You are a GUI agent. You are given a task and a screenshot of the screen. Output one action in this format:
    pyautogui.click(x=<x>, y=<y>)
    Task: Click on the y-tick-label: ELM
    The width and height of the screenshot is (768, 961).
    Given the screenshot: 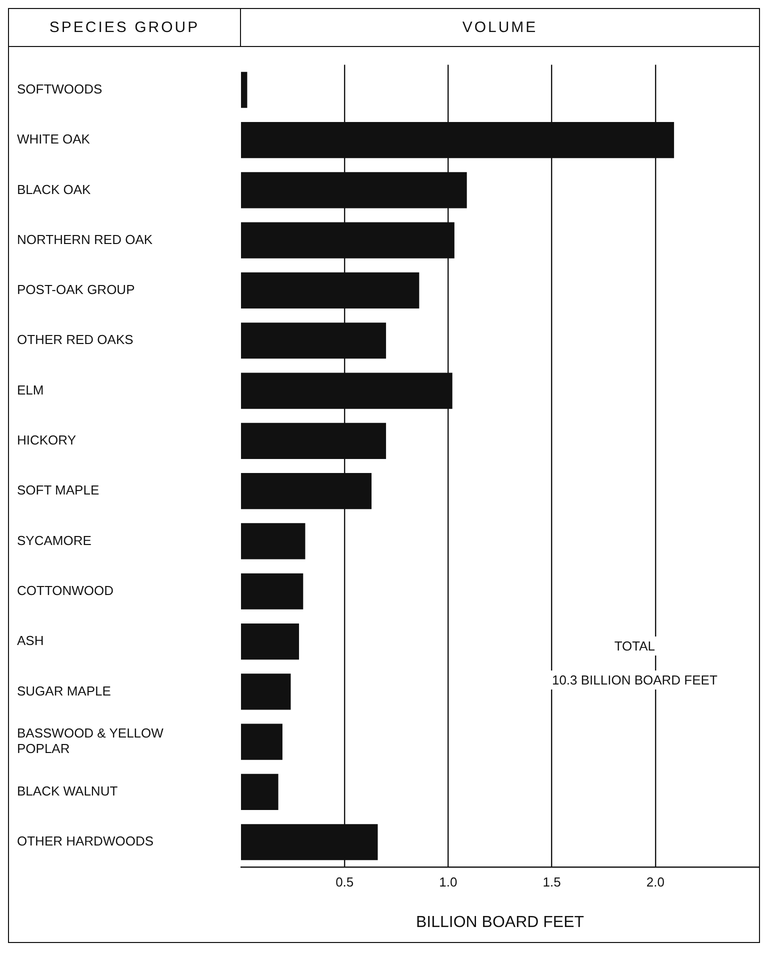 What is the action you would take?
    pyautogui.click(x=30, y=390)
    